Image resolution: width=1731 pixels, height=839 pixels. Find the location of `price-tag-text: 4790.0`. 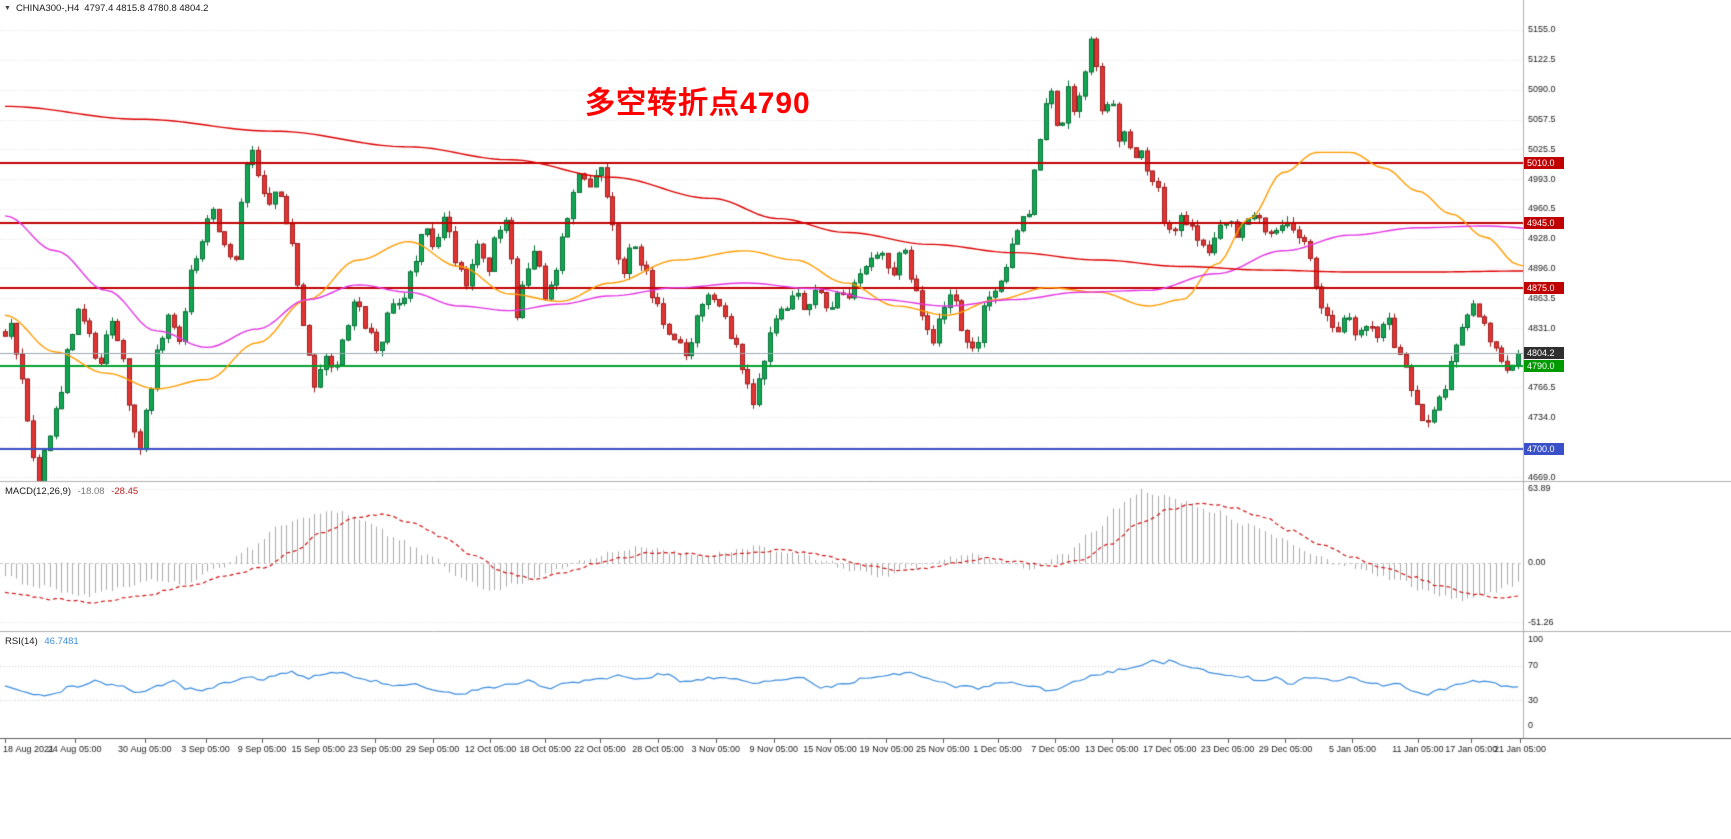

price-tag-text: 4790.0 is located at coordinates (1541, 365).